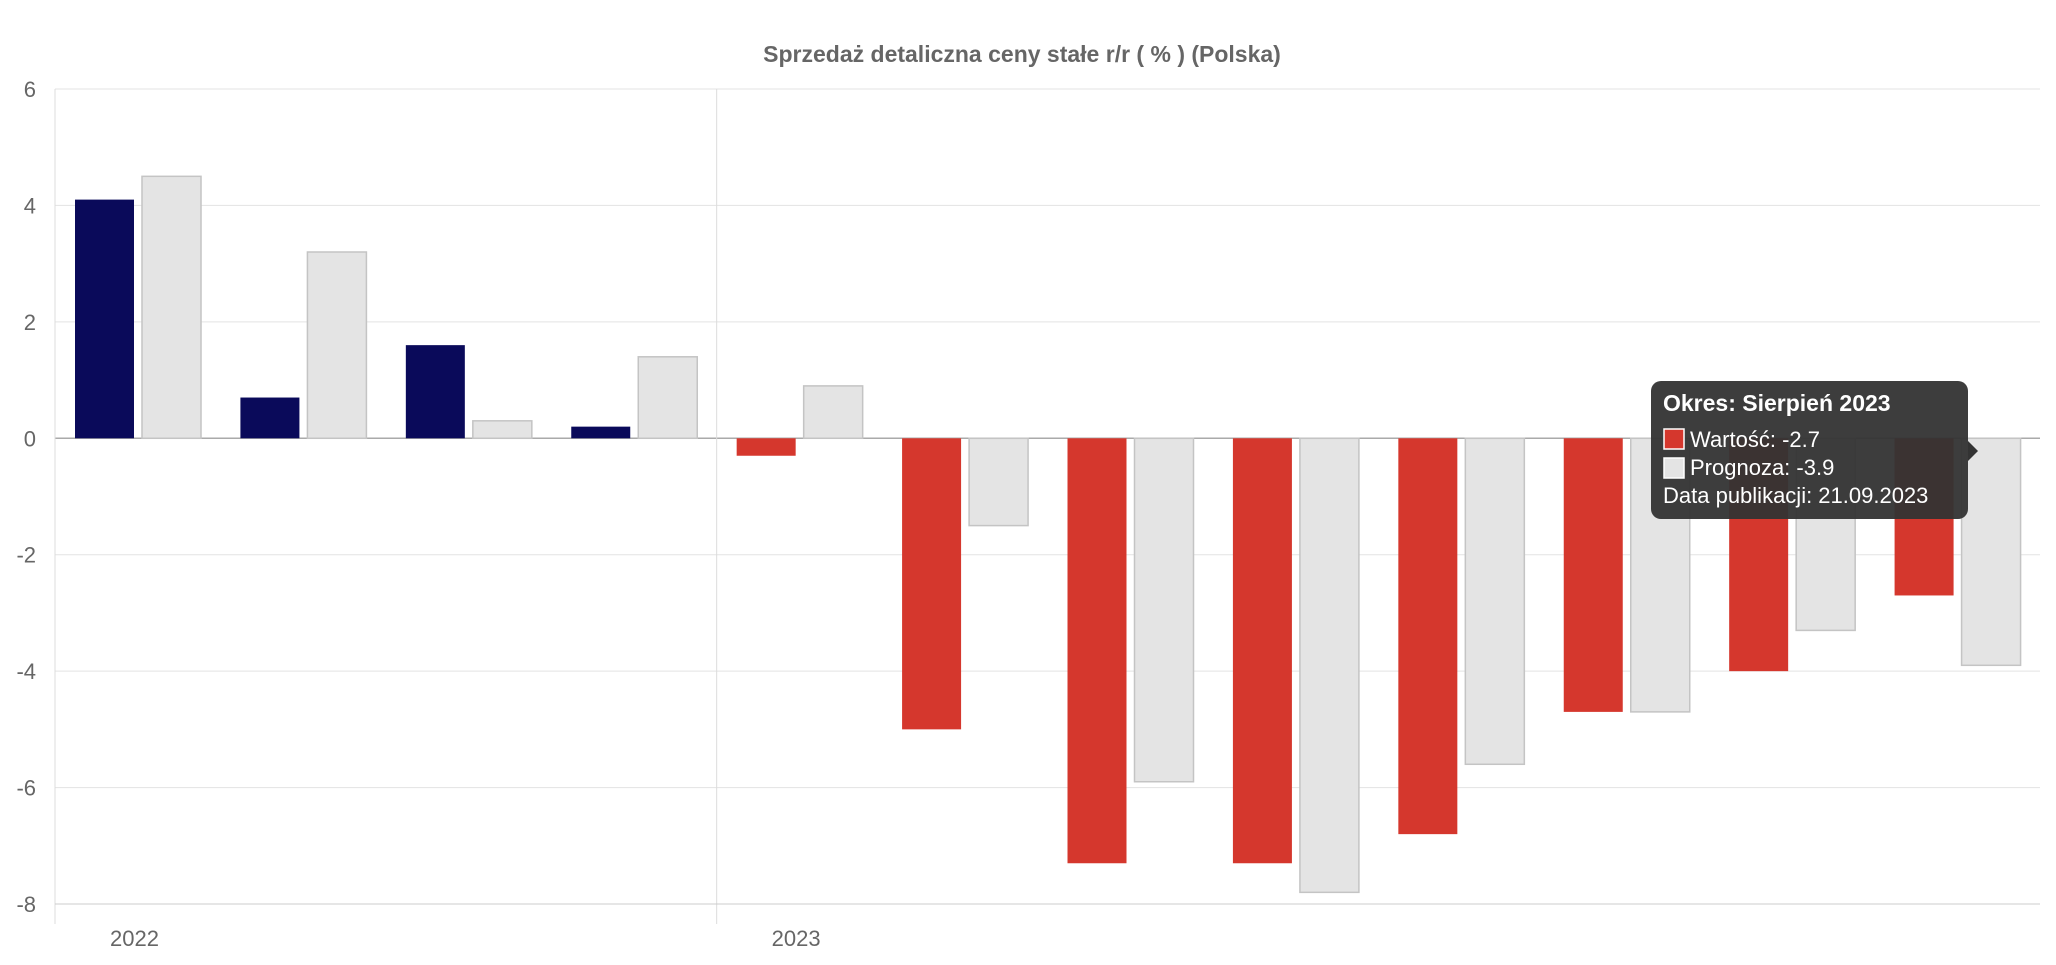 The image size is (2056, 965). I want to click on x-tick-label: 2022, so click(134, 938).